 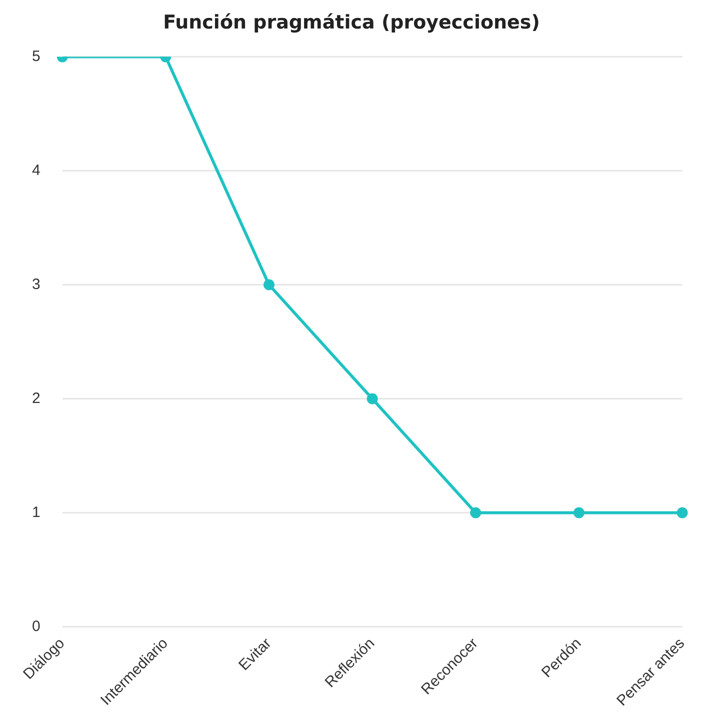 What do you see at coordinates (36, 626) in the screenshot?
I see `y-tick-label: 0` at bounding box center [36, 626].